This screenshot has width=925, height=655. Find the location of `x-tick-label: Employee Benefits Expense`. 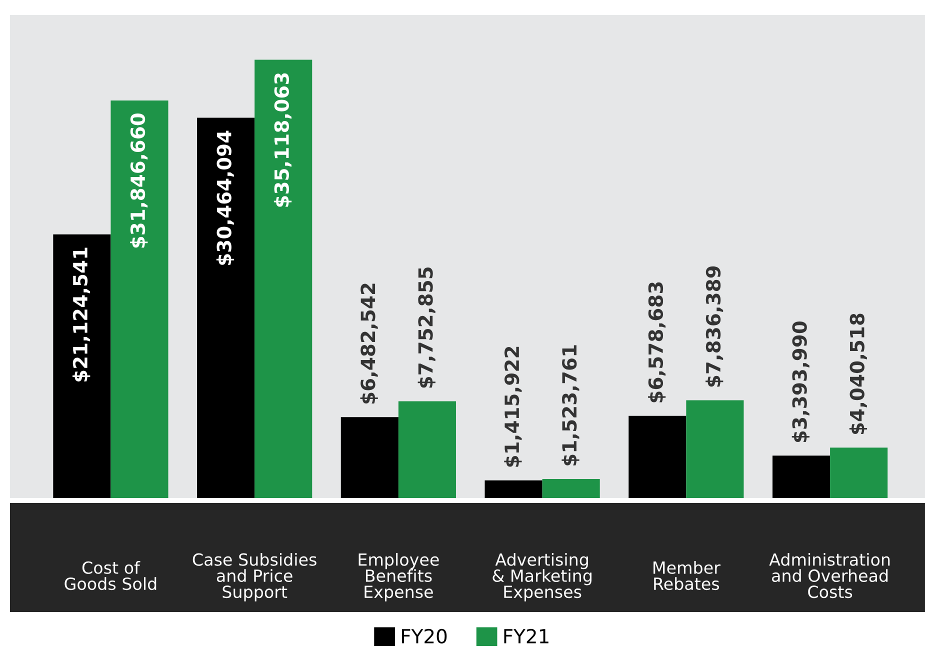

x-tick-label: Employee Benefits Expense is located at coordinates (398, 577).